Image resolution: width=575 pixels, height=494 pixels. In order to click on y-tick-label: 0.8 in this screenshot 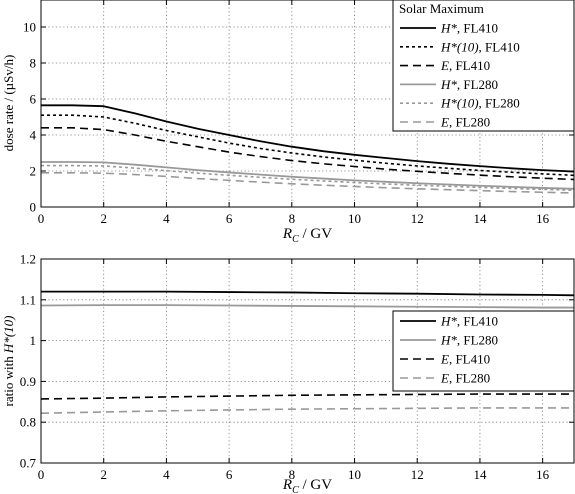, I will do `click(28, 422)`.